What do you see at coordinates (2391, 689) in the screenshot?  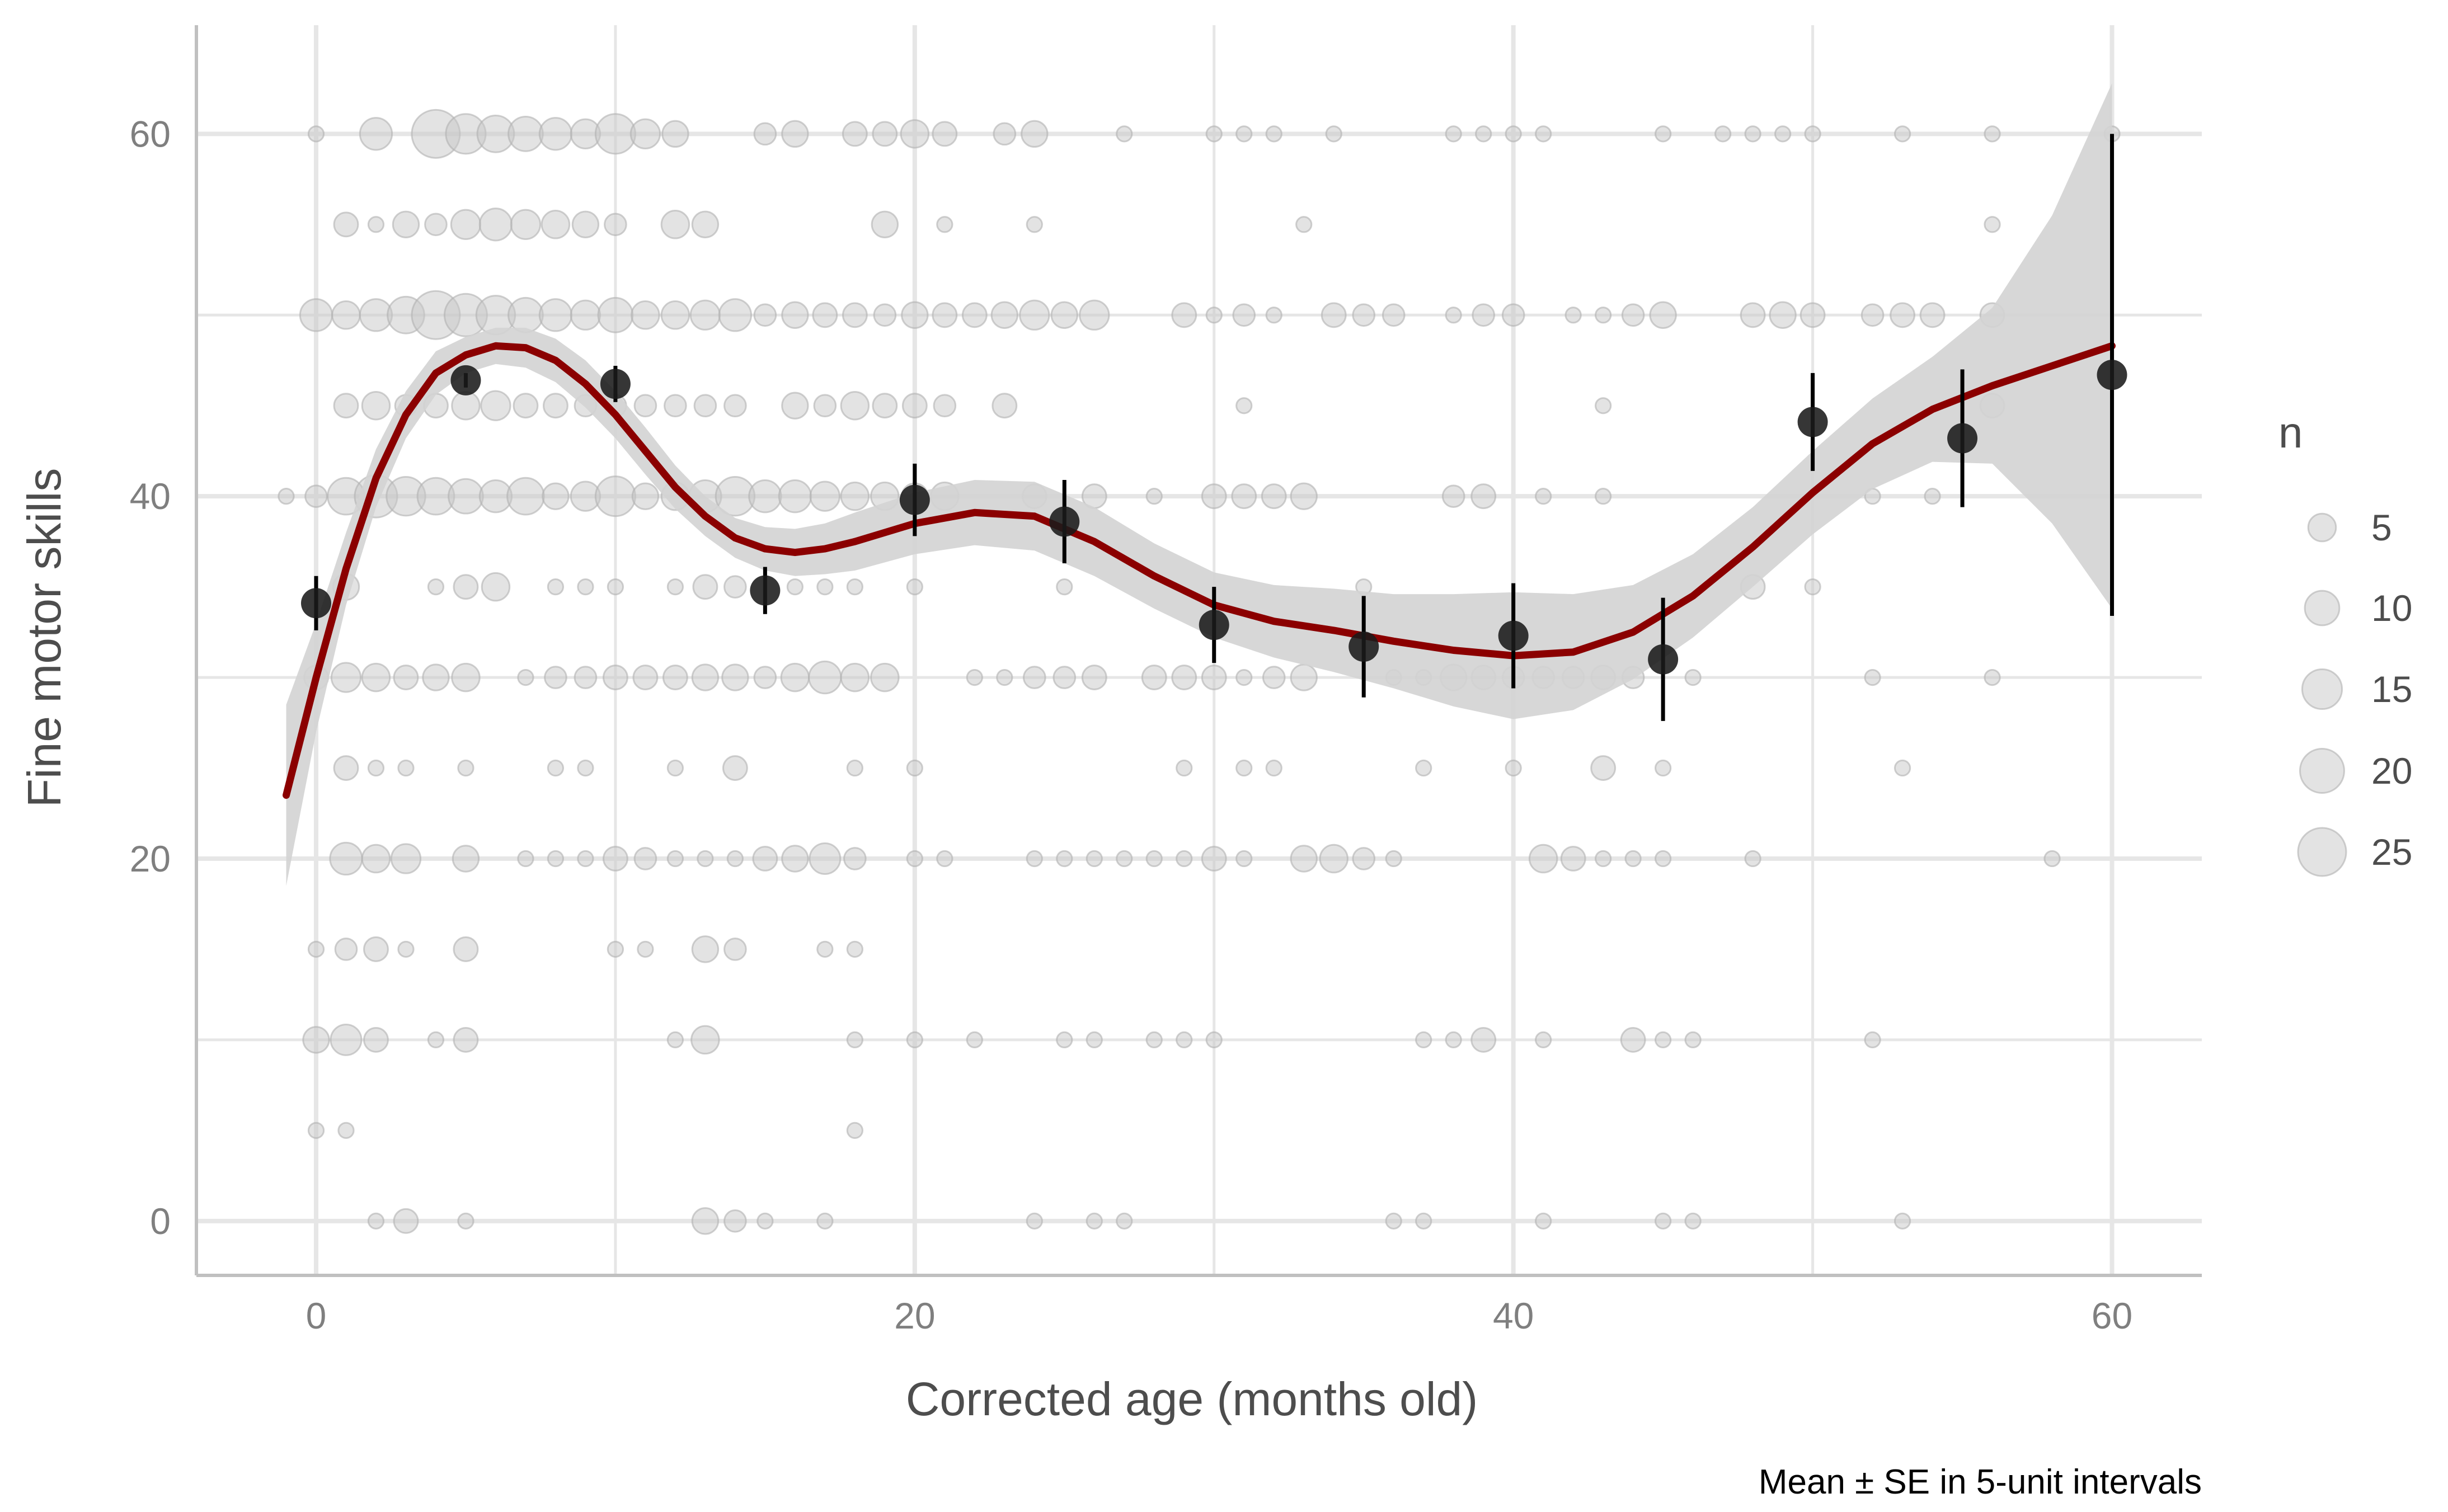 I see `legend-label: 15` at bounding box center [2391, 689].